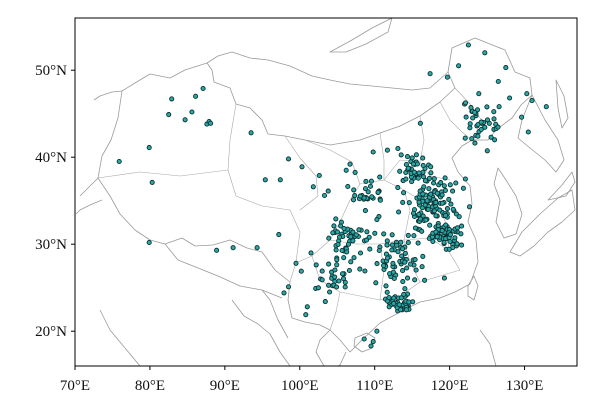 This screenshot has width=600, height=418. Describe the element at coordinates (51, 158) in the screenshot. I see `y-tick-label: 40°N` at that location.